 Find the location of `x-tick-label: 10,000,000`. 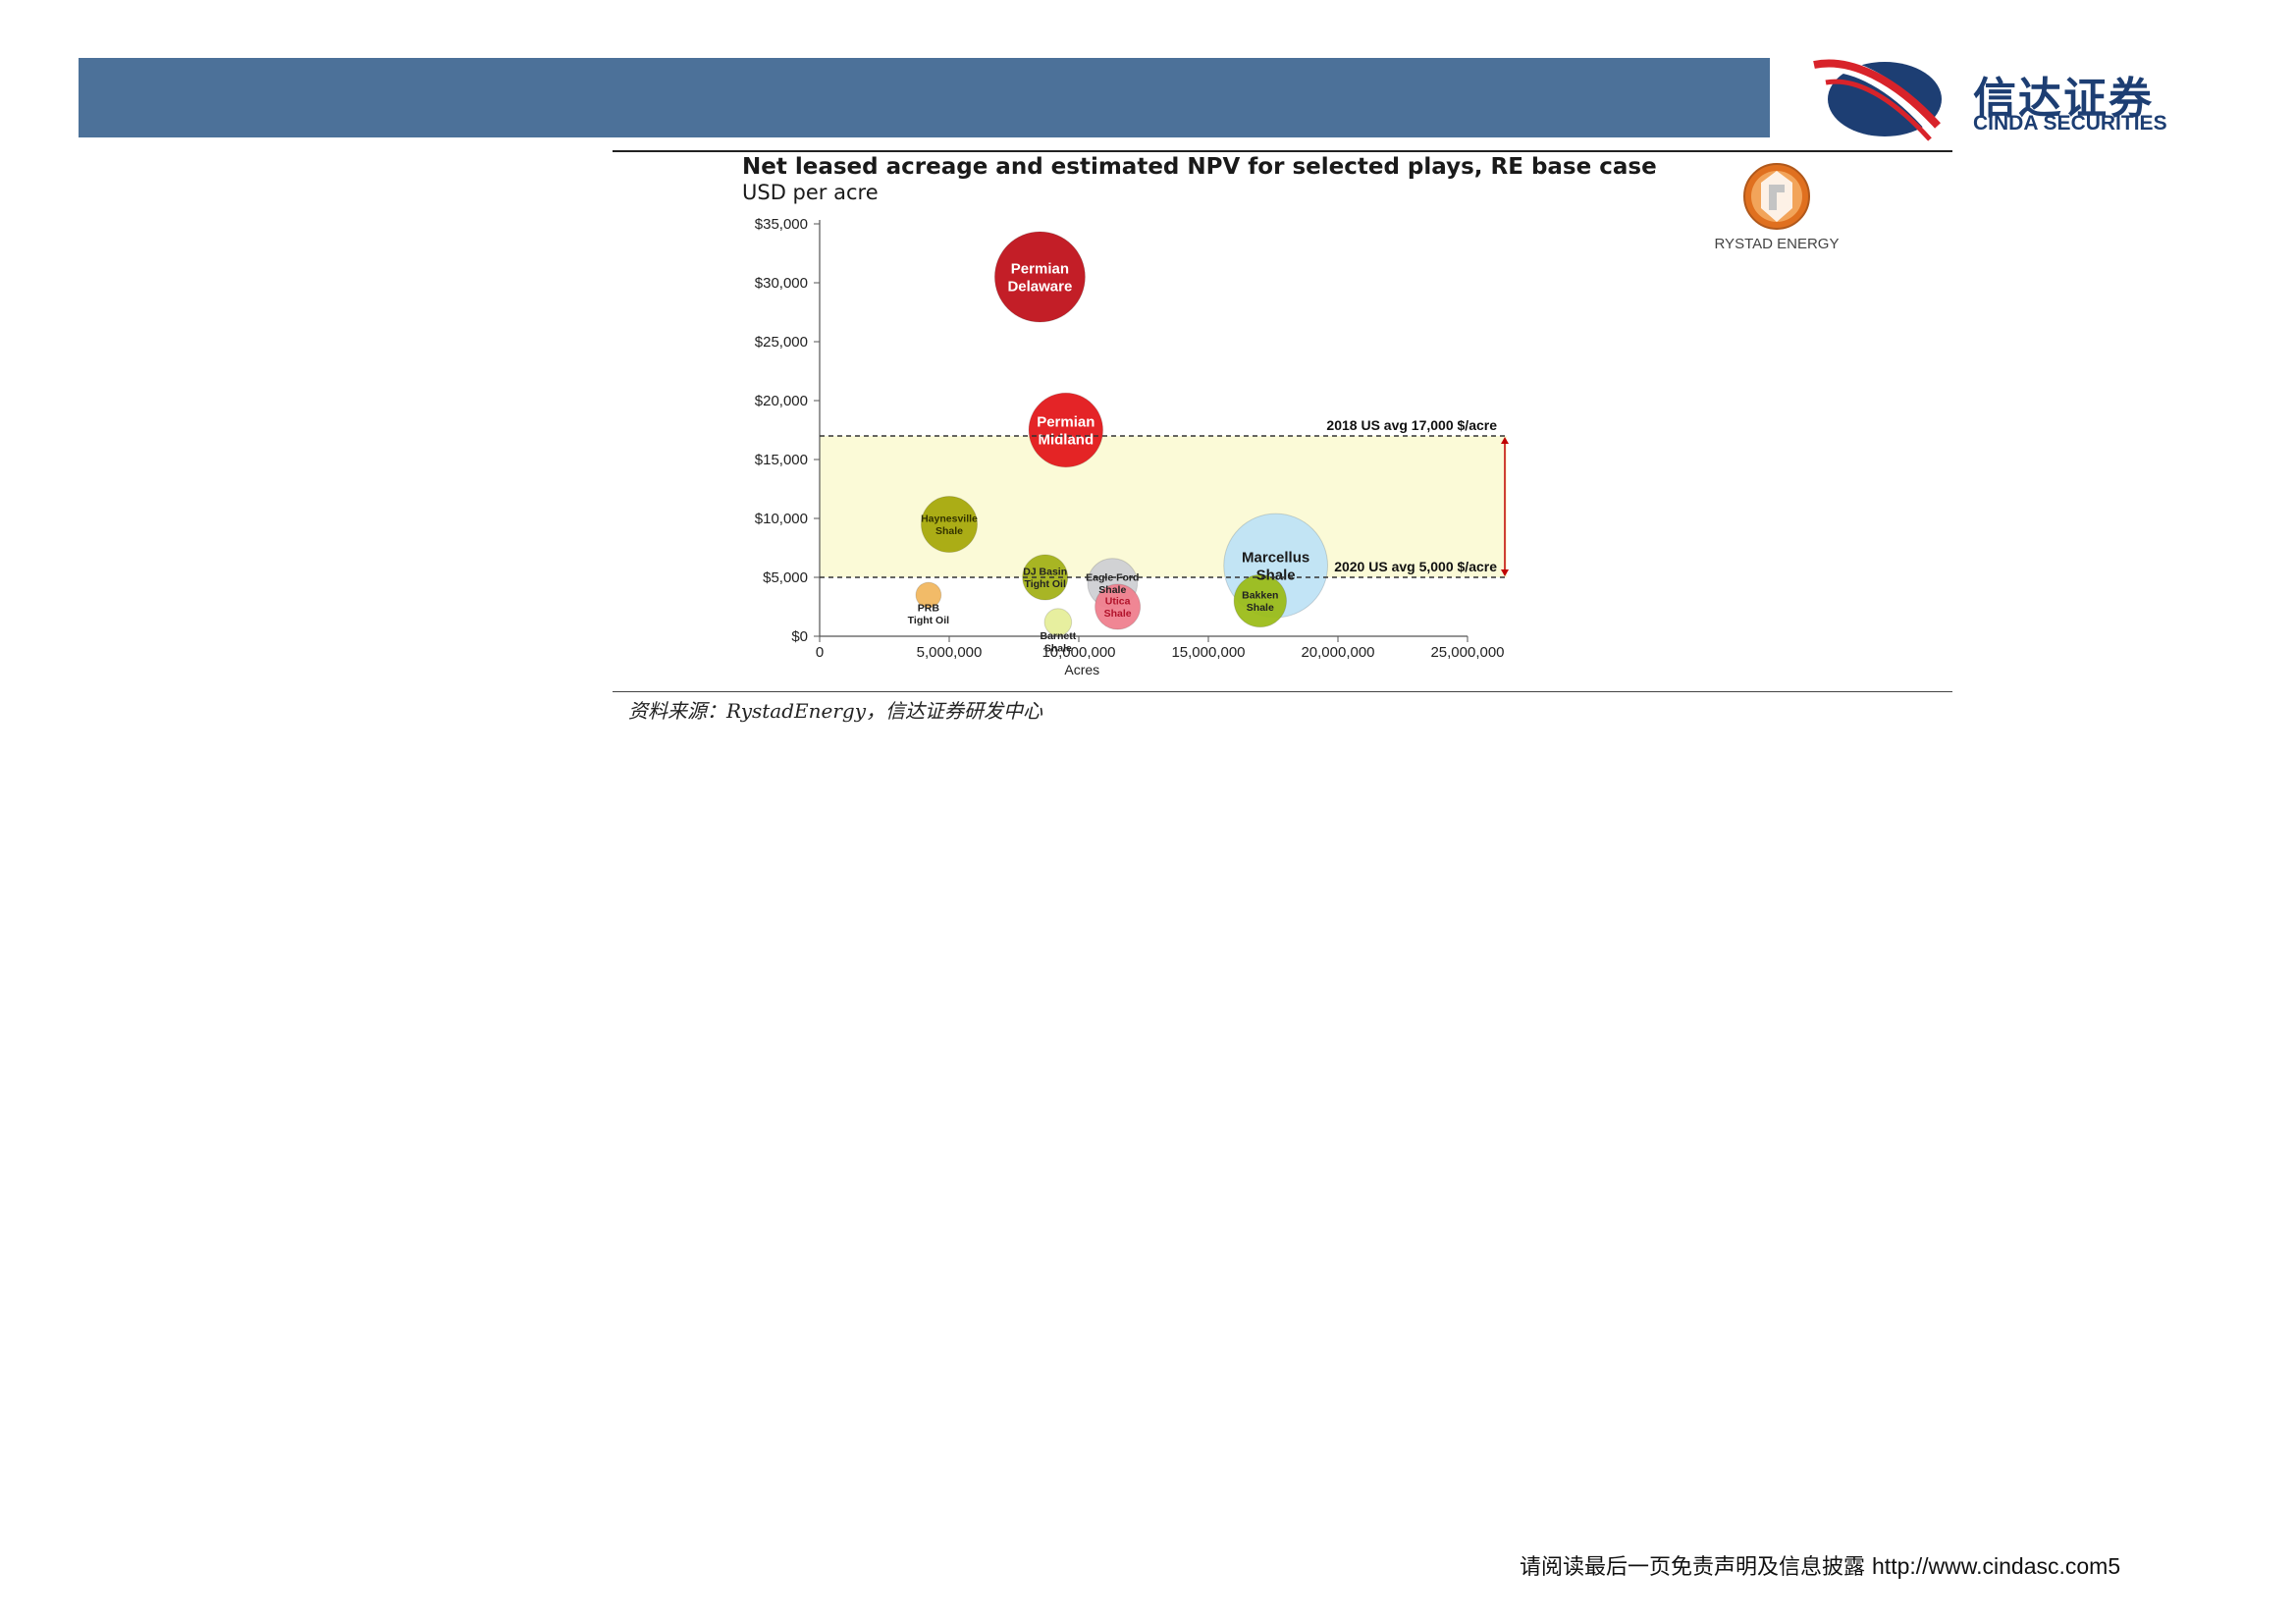

x-tick-label: 10,000,000 is located at coordinates (1078, 652).